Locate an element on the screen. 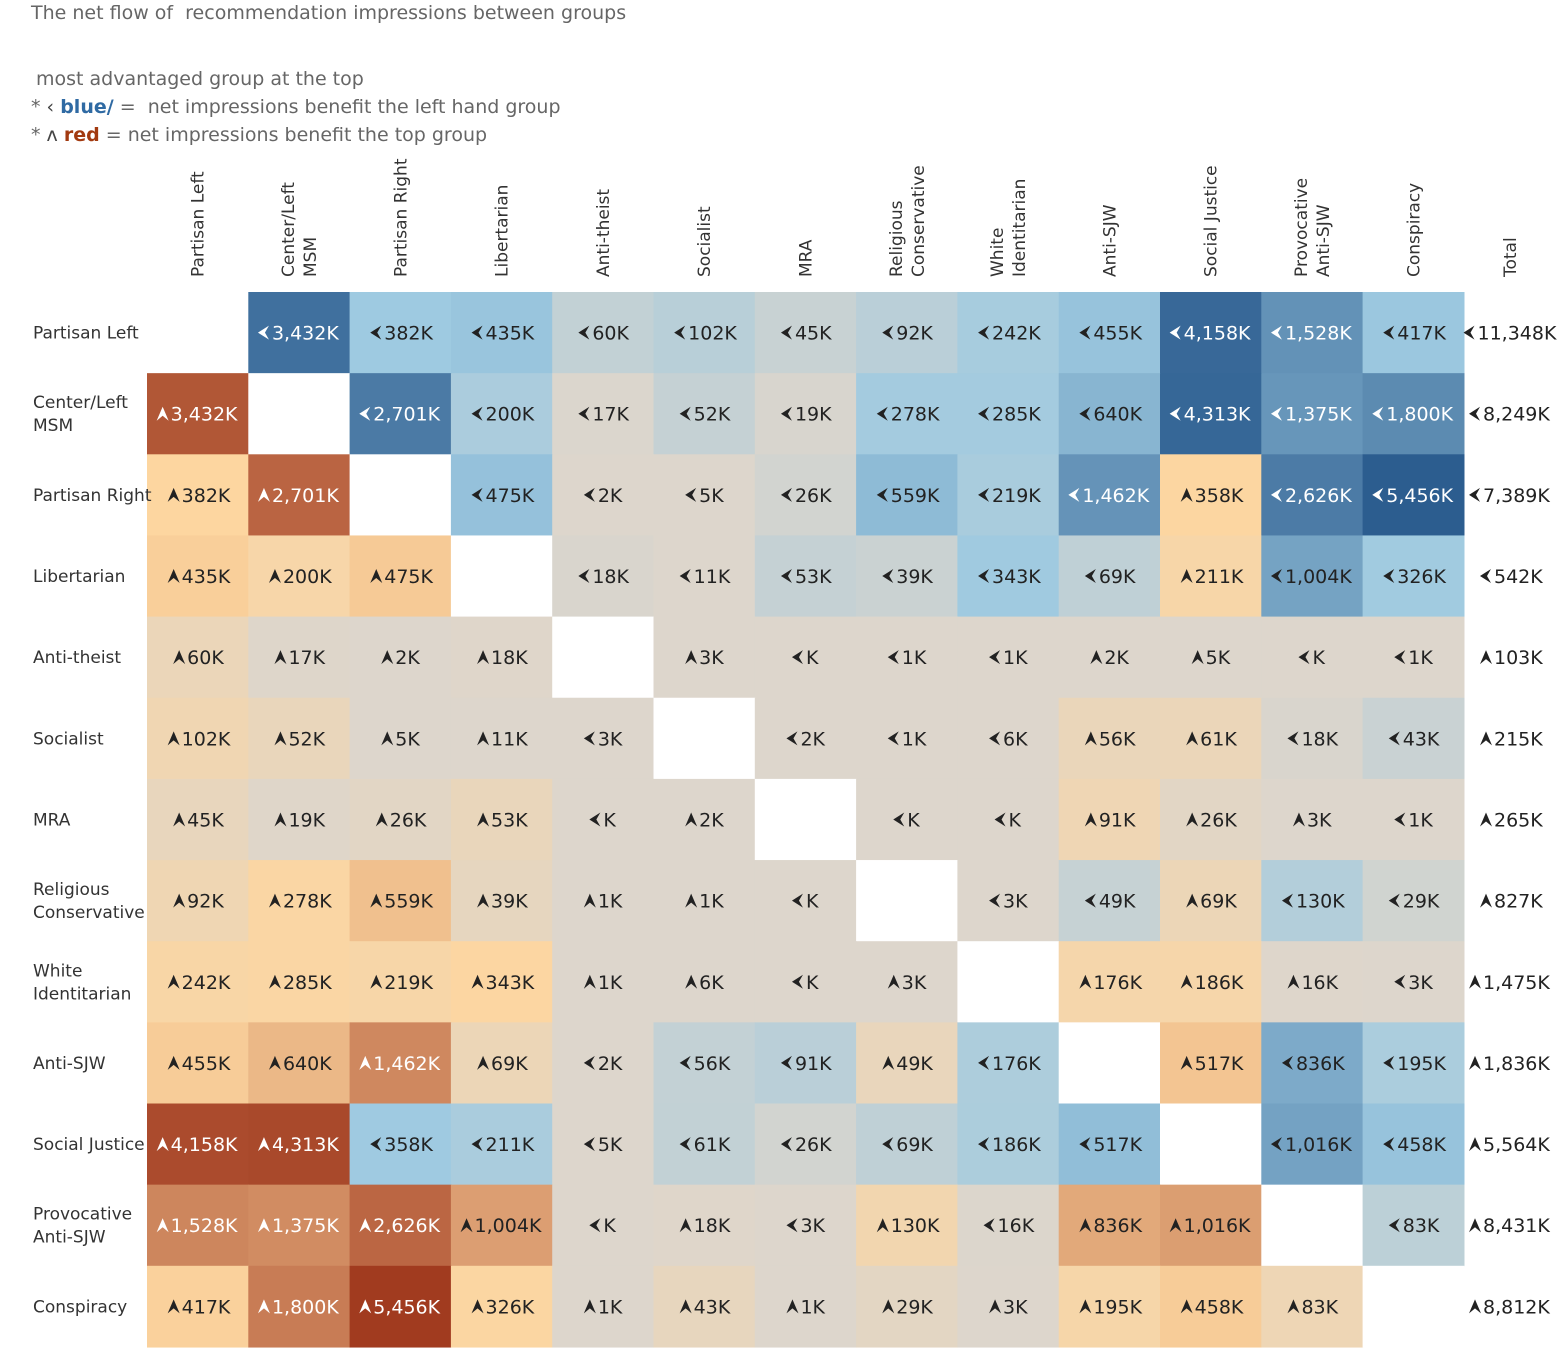 The height and width of the screenshot is (1357, 1566). cell-value: 1,836K is located at coordinates (1516, 1064).